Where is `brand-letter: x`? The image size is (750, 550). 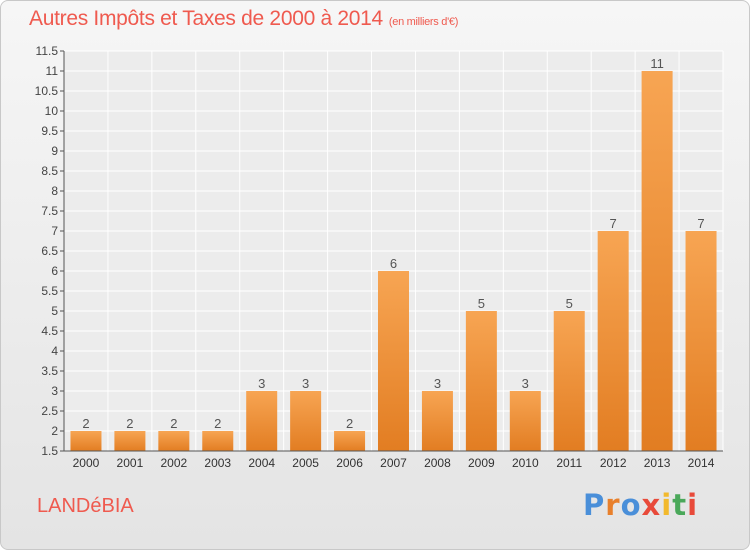
brand-letter: x is located at coordinates (651, 505).